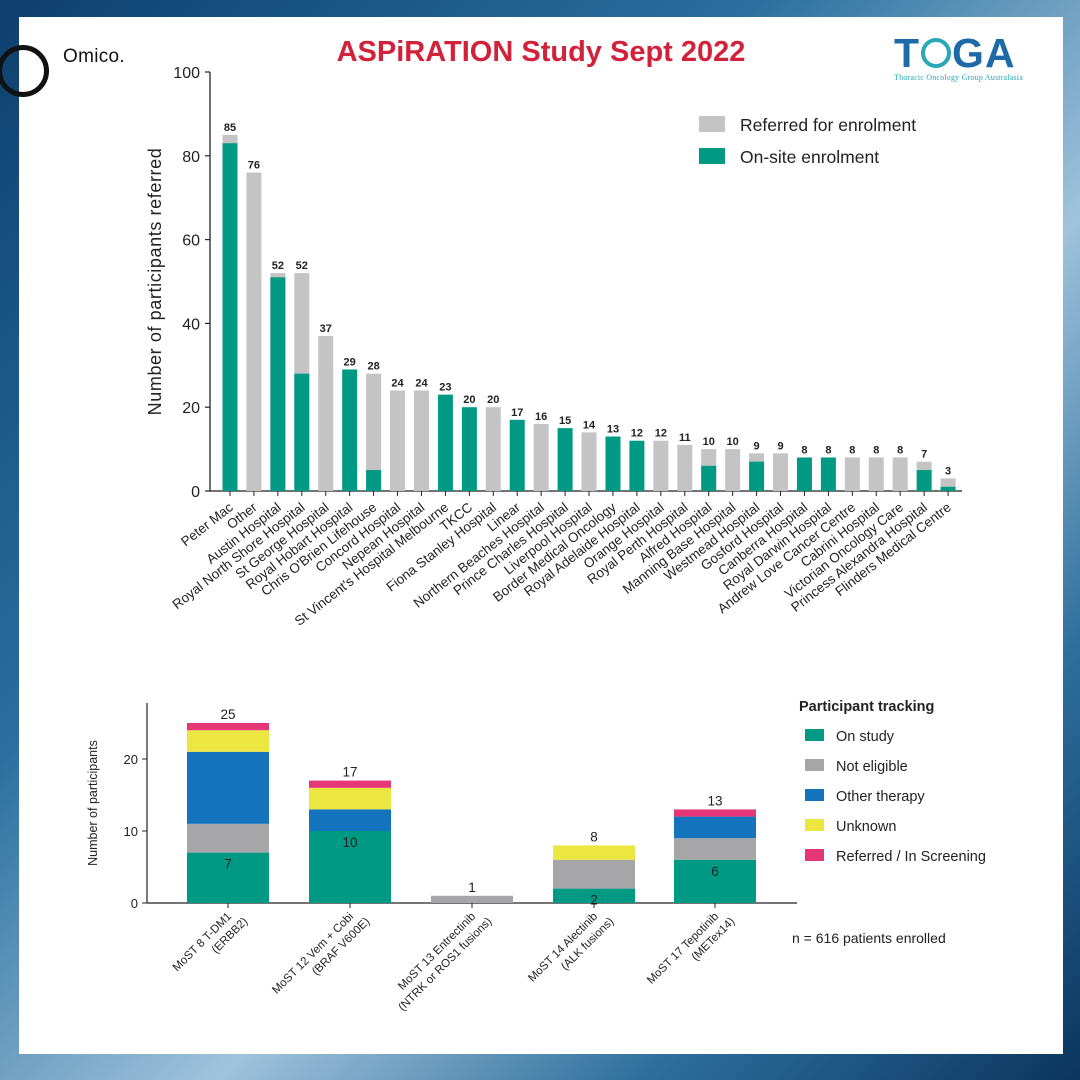 This screenshot has height=1080, width=1080. What do you see at coordinates (230, 128) in the screenshot?
I see `data-label: 85` at bounding box center [230, 128].